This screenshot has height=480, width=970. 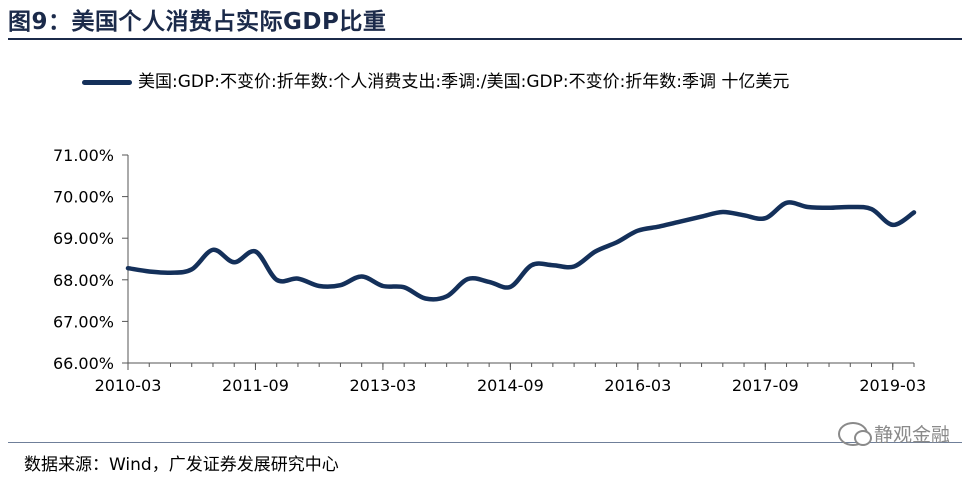 What do you see at coordinates (892, 385) in the screenshot?
I see `x-tick-label: 2019-03` at bounding box center [892, 385].